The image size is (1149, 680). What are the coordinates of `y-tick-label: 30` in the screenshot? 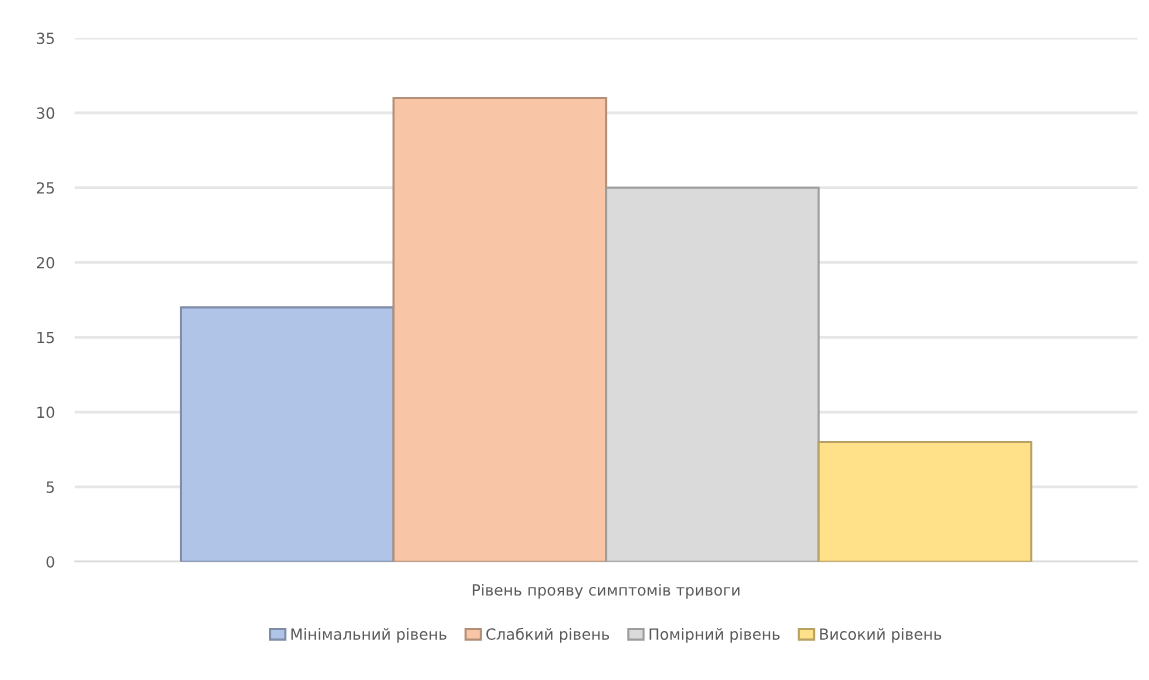 It's located at (45, 113).